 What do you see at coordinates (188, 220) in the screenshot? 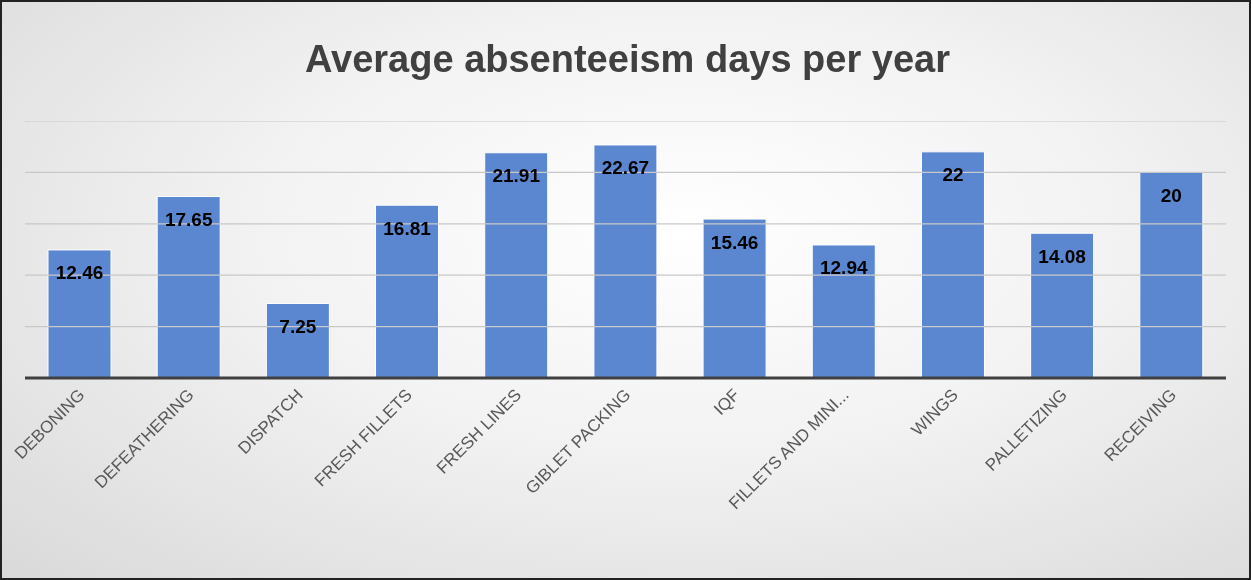
I see `data-label: 17.65` at bounding box center [188, 220].